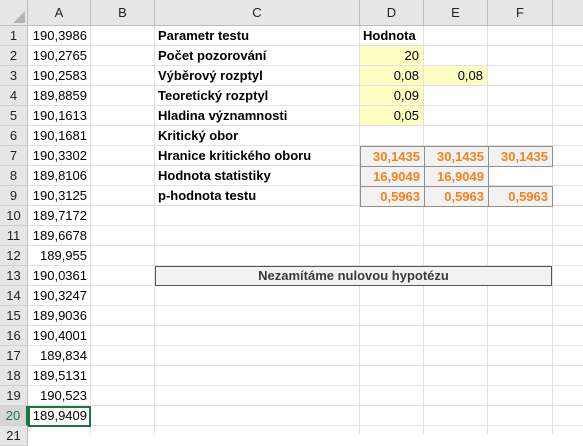 The height and width of the screenshot is (446, 583). What do you see at coordinates (456, 196) in the screenshot?
I see `cell-e9: 0,5963` at bounding box center [456, 196].